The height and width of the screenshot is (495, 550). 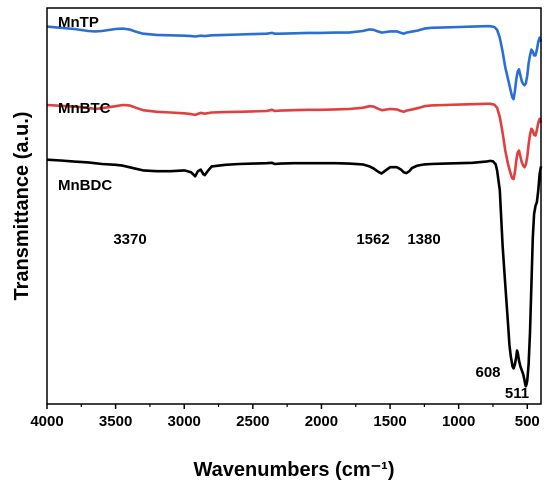 What do you see at coordinates (372, 239) in the screenshot?
I see `peak-label-1562: 1562` at bounding box center [372, 239].